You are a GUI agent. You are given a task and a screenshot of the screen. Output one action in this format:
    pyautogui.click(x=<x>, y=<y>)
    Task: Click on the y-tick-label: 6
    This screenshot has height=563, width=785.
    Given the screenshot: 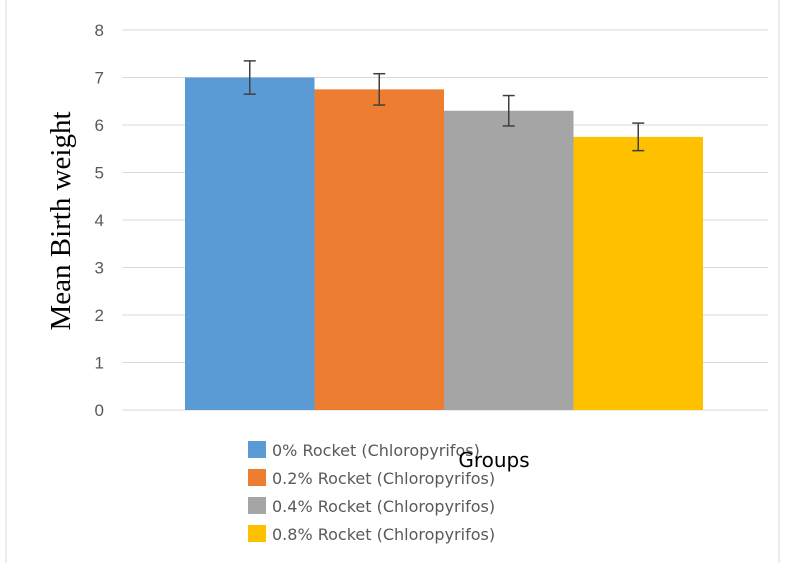 What is the action you would take?
    pyautogui.click(x=99, y=125)
    